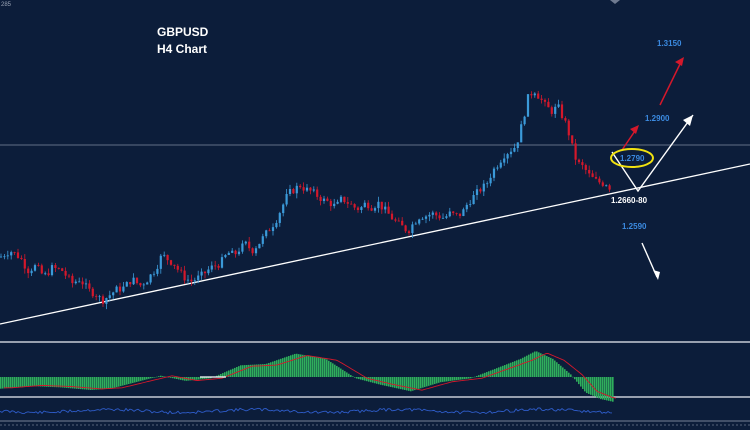 The image size is (750, 430). I want to click on target-mid-label: 1.2900, so click(657, 118).